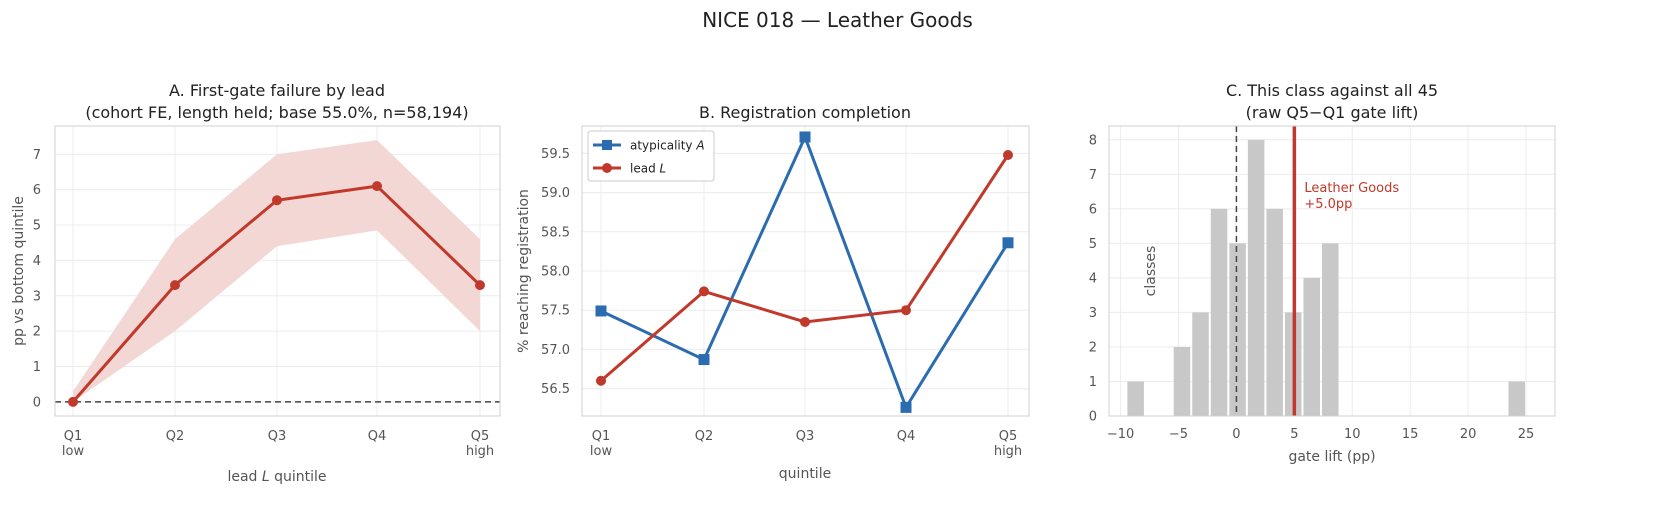 The width and height of the screenshot is (1675, 527). Describe the element at coordinates (298, 477) in the screenshot. I see `panel-a-xaxis-label-part: quintile` at that location.